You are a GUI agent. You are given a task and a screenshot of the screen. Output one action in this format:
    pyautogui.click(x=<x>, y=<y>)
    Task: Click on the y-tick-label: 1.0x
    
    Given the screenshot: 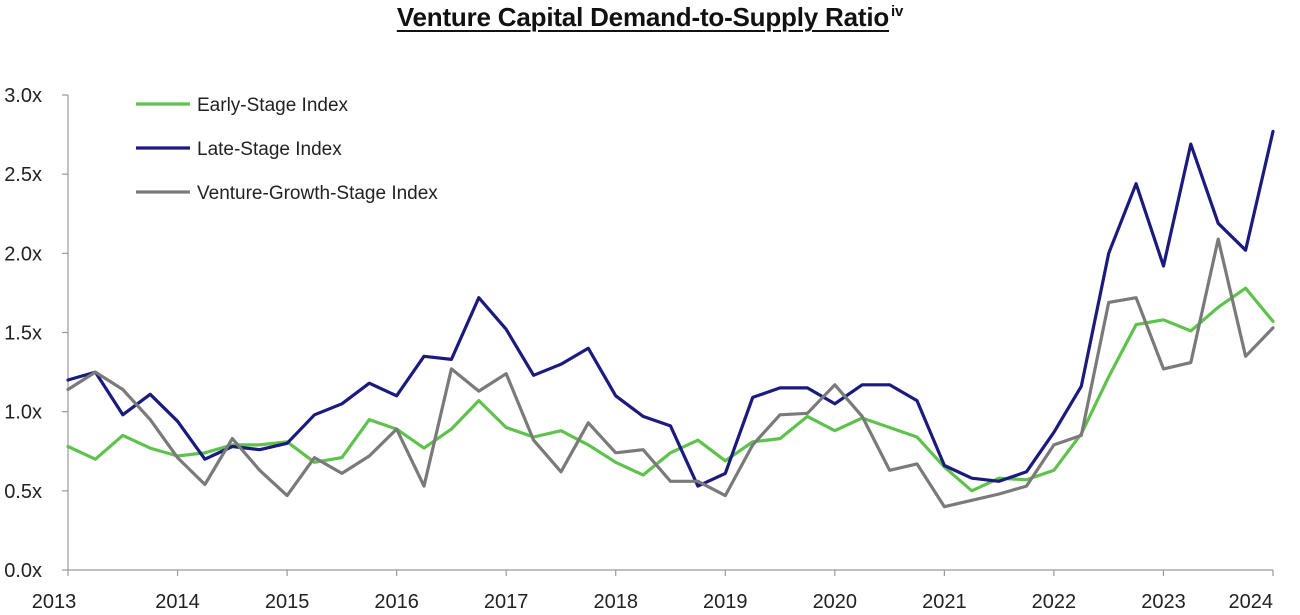 What is the action you would take?
    pyautogui.click(x=23, y=413)
    